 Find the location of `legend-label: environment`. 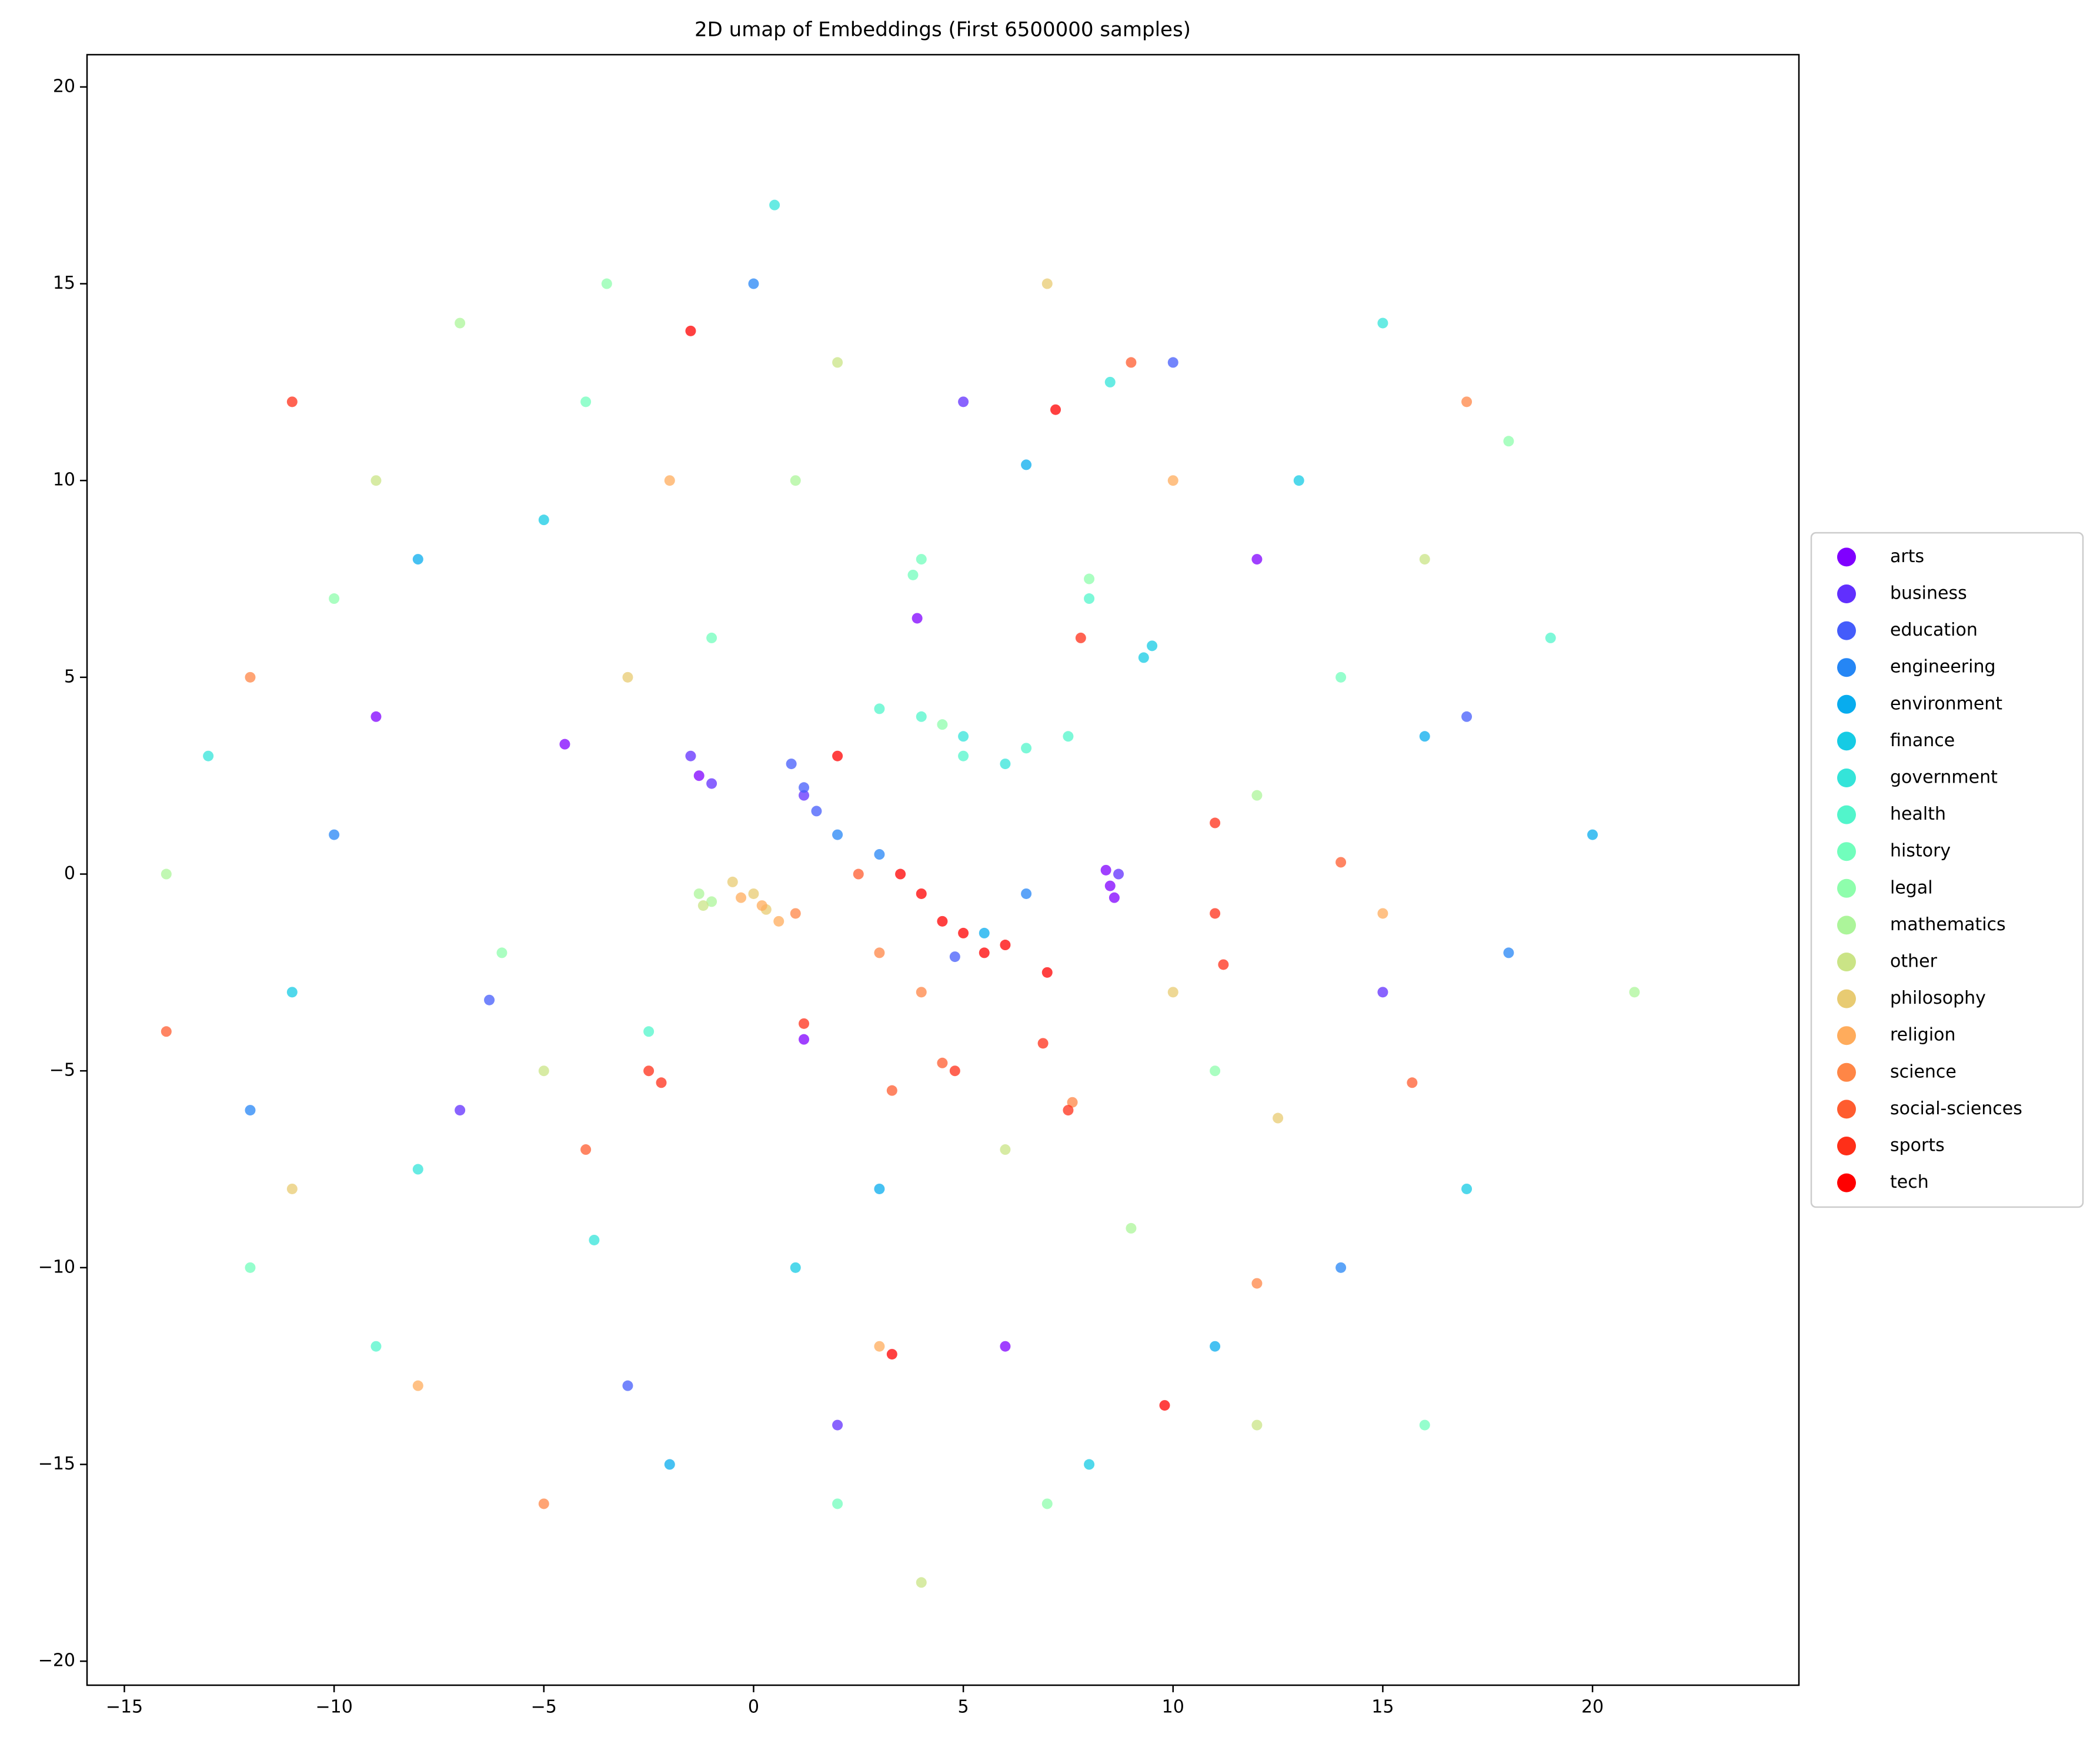

legend-label: environment is located at coordinates (1946, 703).